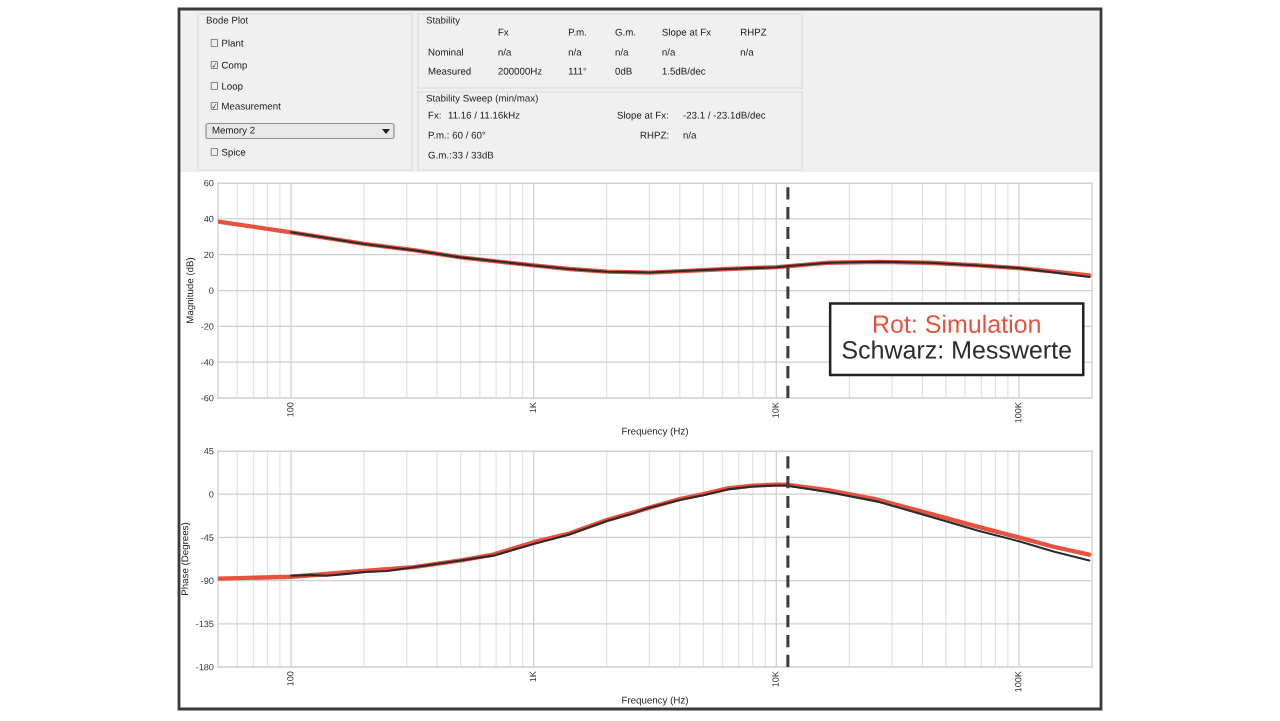  I want to click on y-axis-title: Magnitude (dB), so click(191, 290).